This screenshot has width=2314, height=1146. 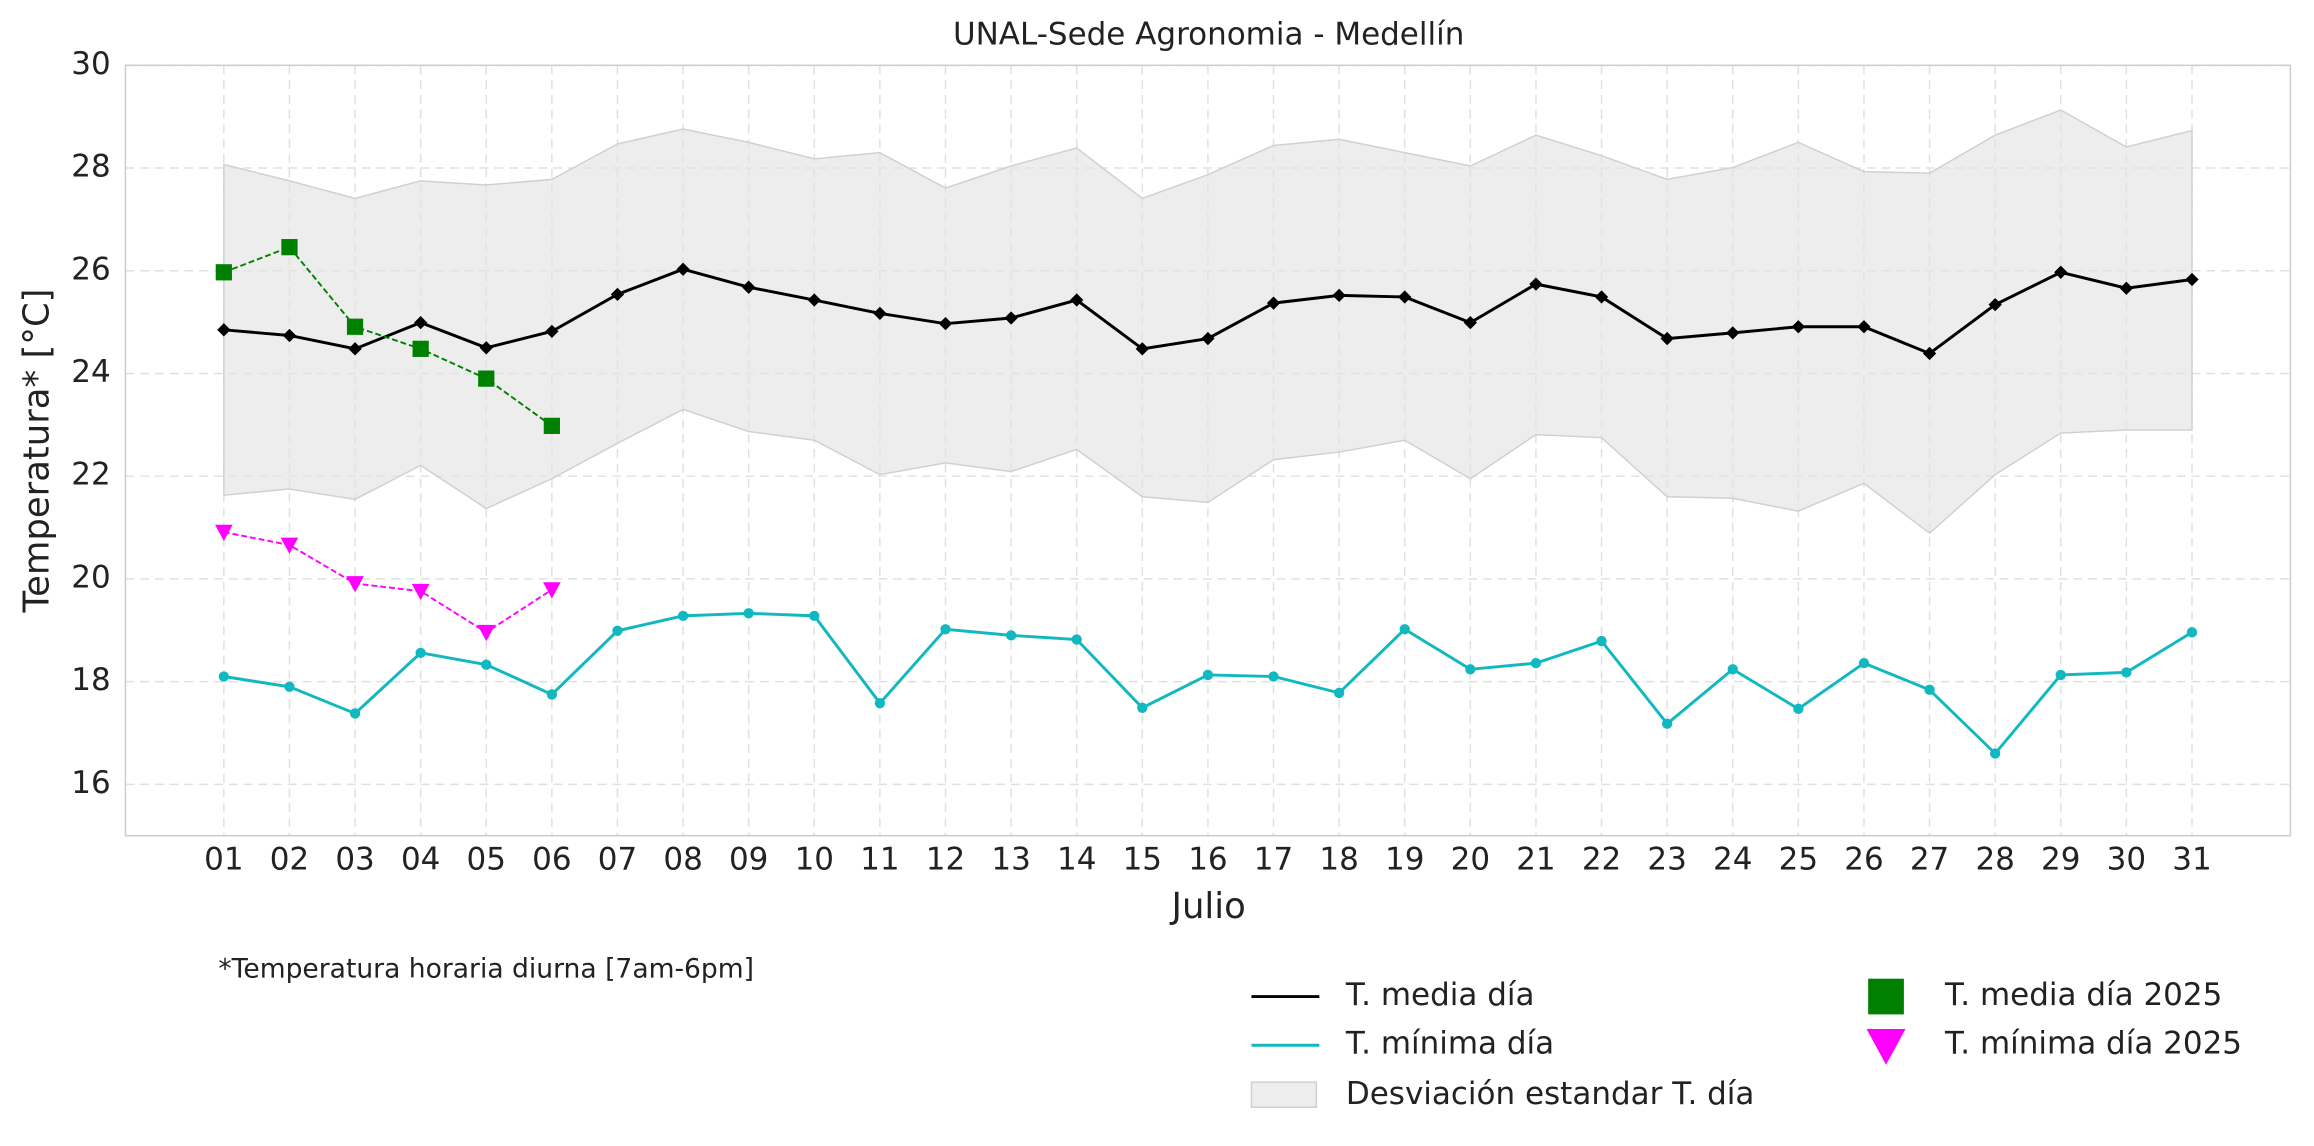 I want to click on x-tick-label: 05, so click(x=486, y=859).